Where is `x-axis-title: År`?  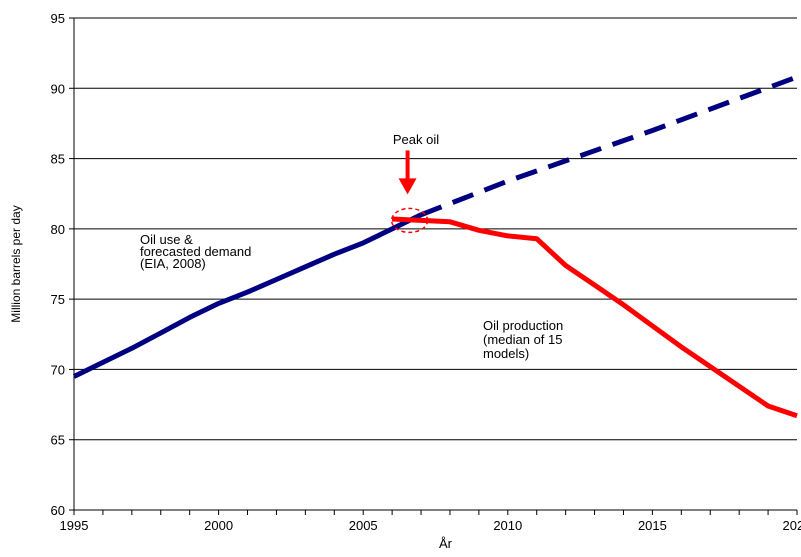
x-axis-title: År is located at coordinates (446, 543).